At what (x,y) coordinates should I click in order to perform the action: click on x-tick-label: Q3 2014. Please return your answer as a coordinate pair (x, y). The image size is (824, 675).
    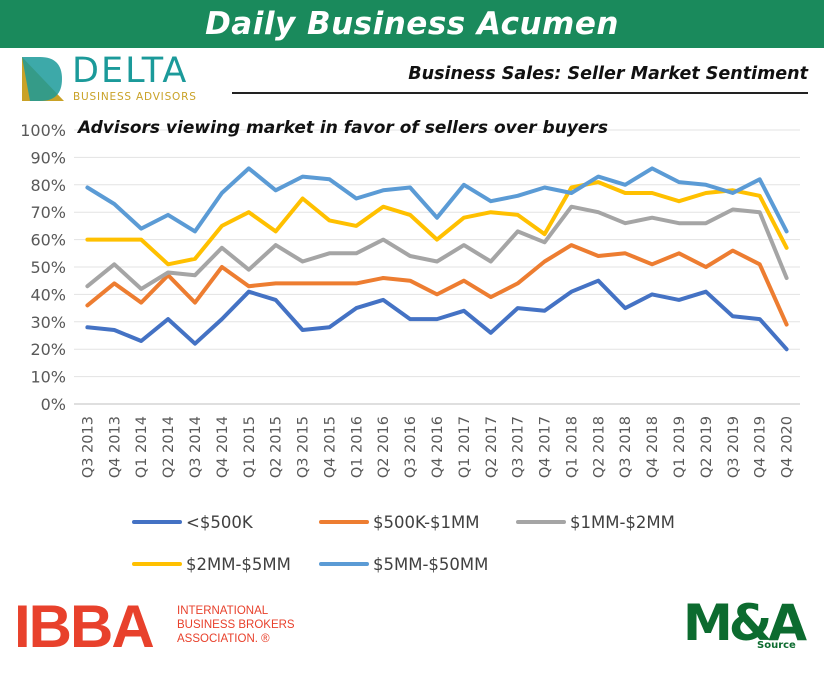
    Looking at the image, I should click on (196, 447).